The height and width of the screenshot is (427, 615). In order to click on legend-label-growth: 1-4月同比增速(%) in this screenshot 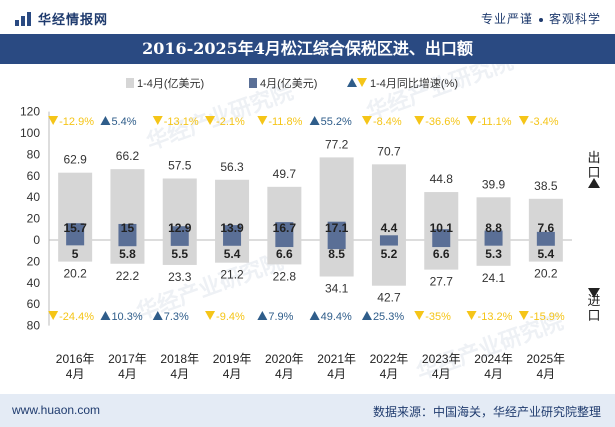, I will do `click(414, 83)`.